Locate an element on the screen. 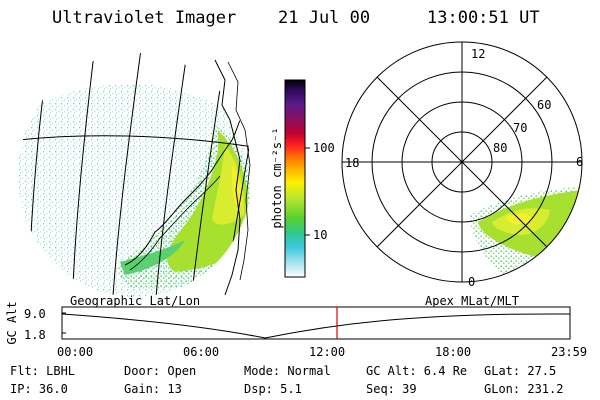  geo-map-label: Geographic Lat/Lon is located at coordinates (135, 301).